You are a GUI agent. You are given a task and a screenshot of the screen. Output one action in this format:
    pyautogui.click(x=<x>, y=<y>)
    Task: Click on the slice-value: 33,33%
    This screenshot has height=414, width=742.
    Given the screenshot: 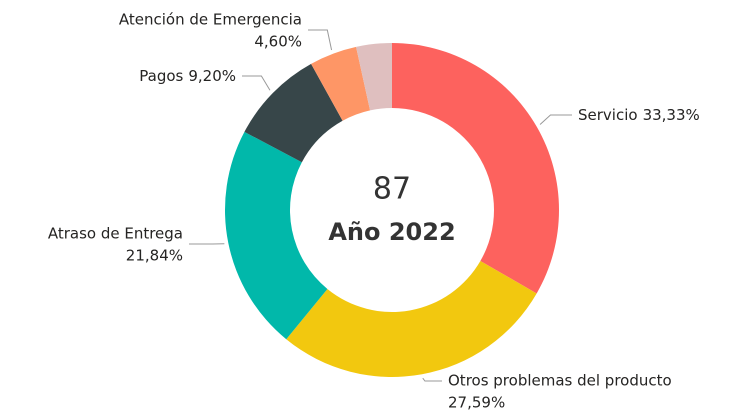 What is the action you would take?
    pyautogui.click(x=671, y=115)
    